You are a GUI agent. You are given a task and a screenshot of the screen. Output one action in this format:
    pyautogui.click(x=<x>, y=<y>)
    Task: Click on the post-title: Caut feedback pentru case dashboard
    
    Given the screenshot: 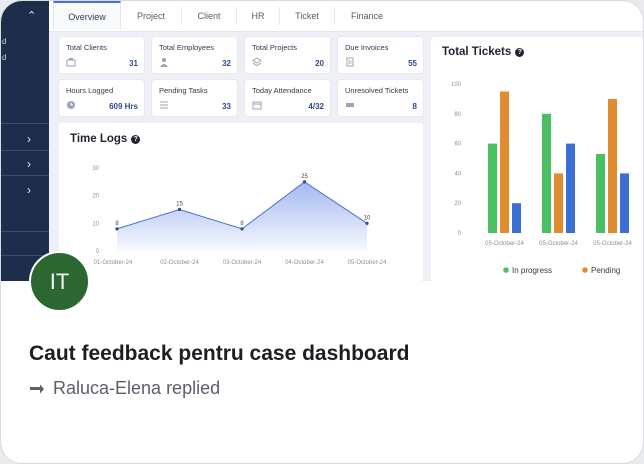 What is the action you would take?
    pyautogui.click(x=219, y=353)
    